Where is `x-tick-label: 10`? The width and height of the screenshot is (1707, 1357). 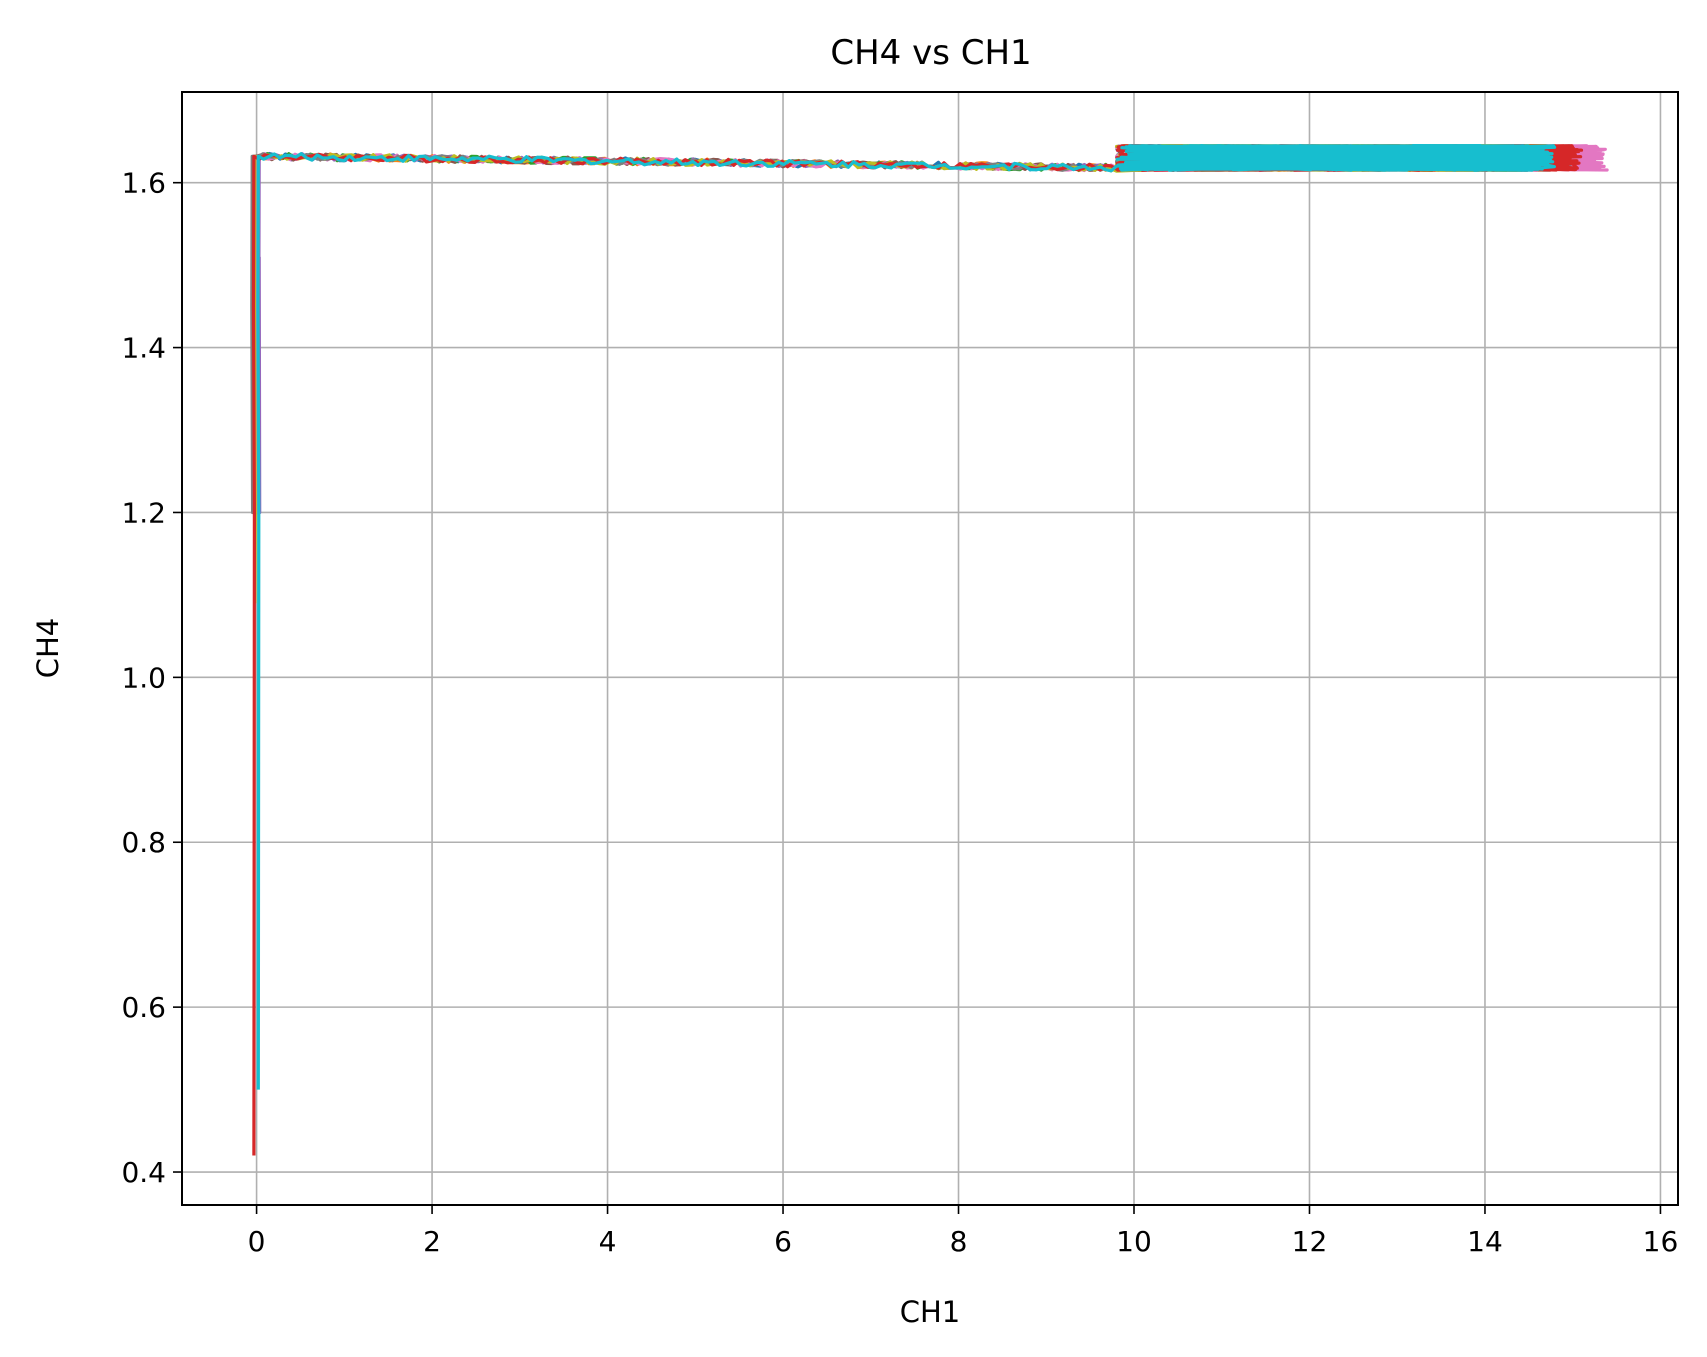 x-tick-label: 10 is located at coordinates (1134, 1241).